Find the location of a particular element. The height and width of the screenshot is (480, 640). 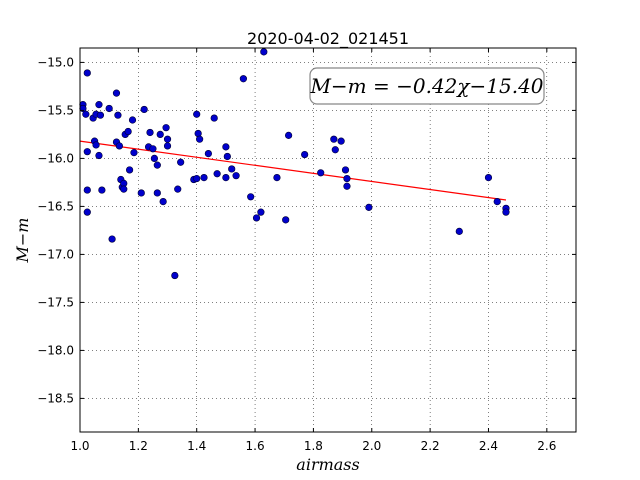

y-tick-label: −15.0 is located at coordinates (55, 62).